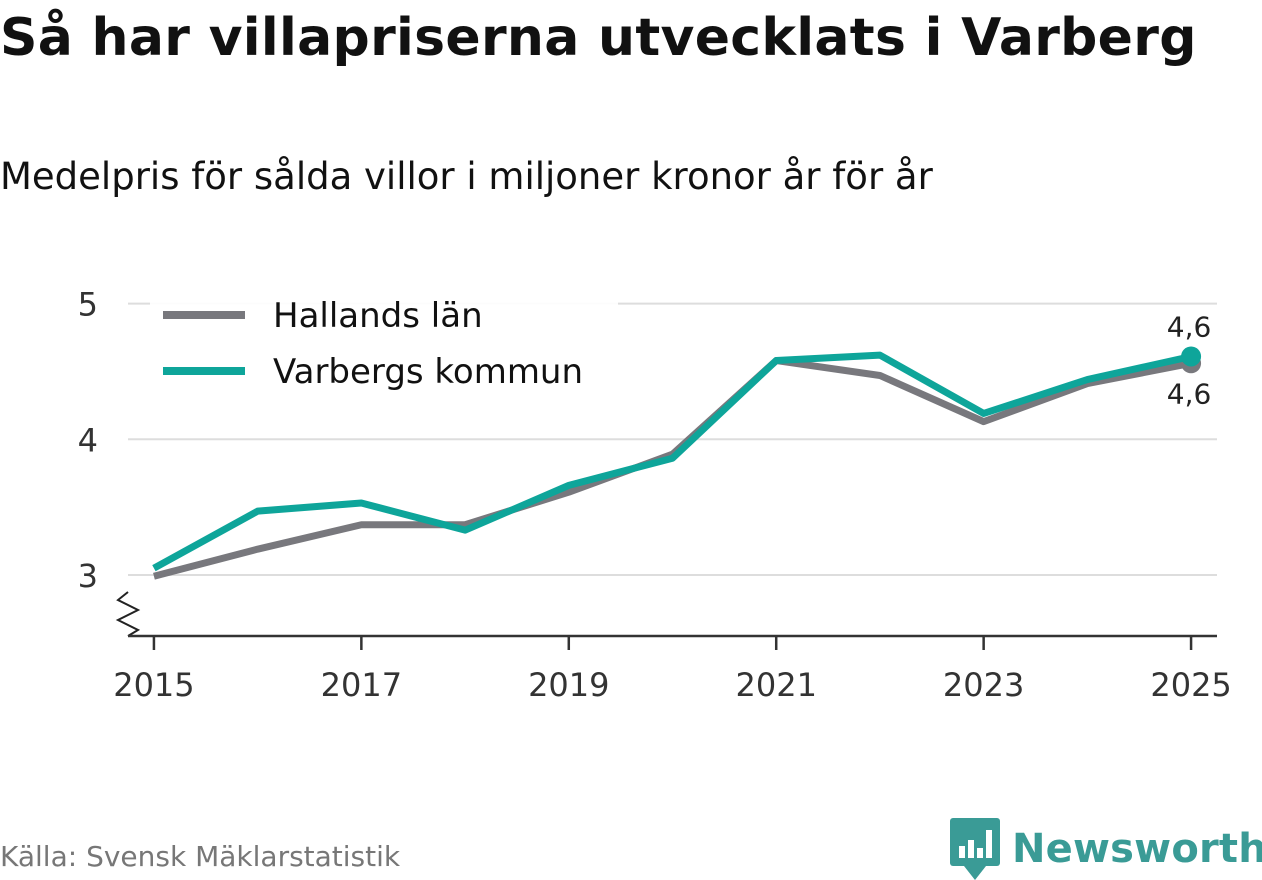 This screenshot has width=1262, height=880. What do you see at coordinates (200, 856) in the screenshot?
I see `source-note: Källa: Svensk Mäklarstatistik` at bounding box center [200, 856].